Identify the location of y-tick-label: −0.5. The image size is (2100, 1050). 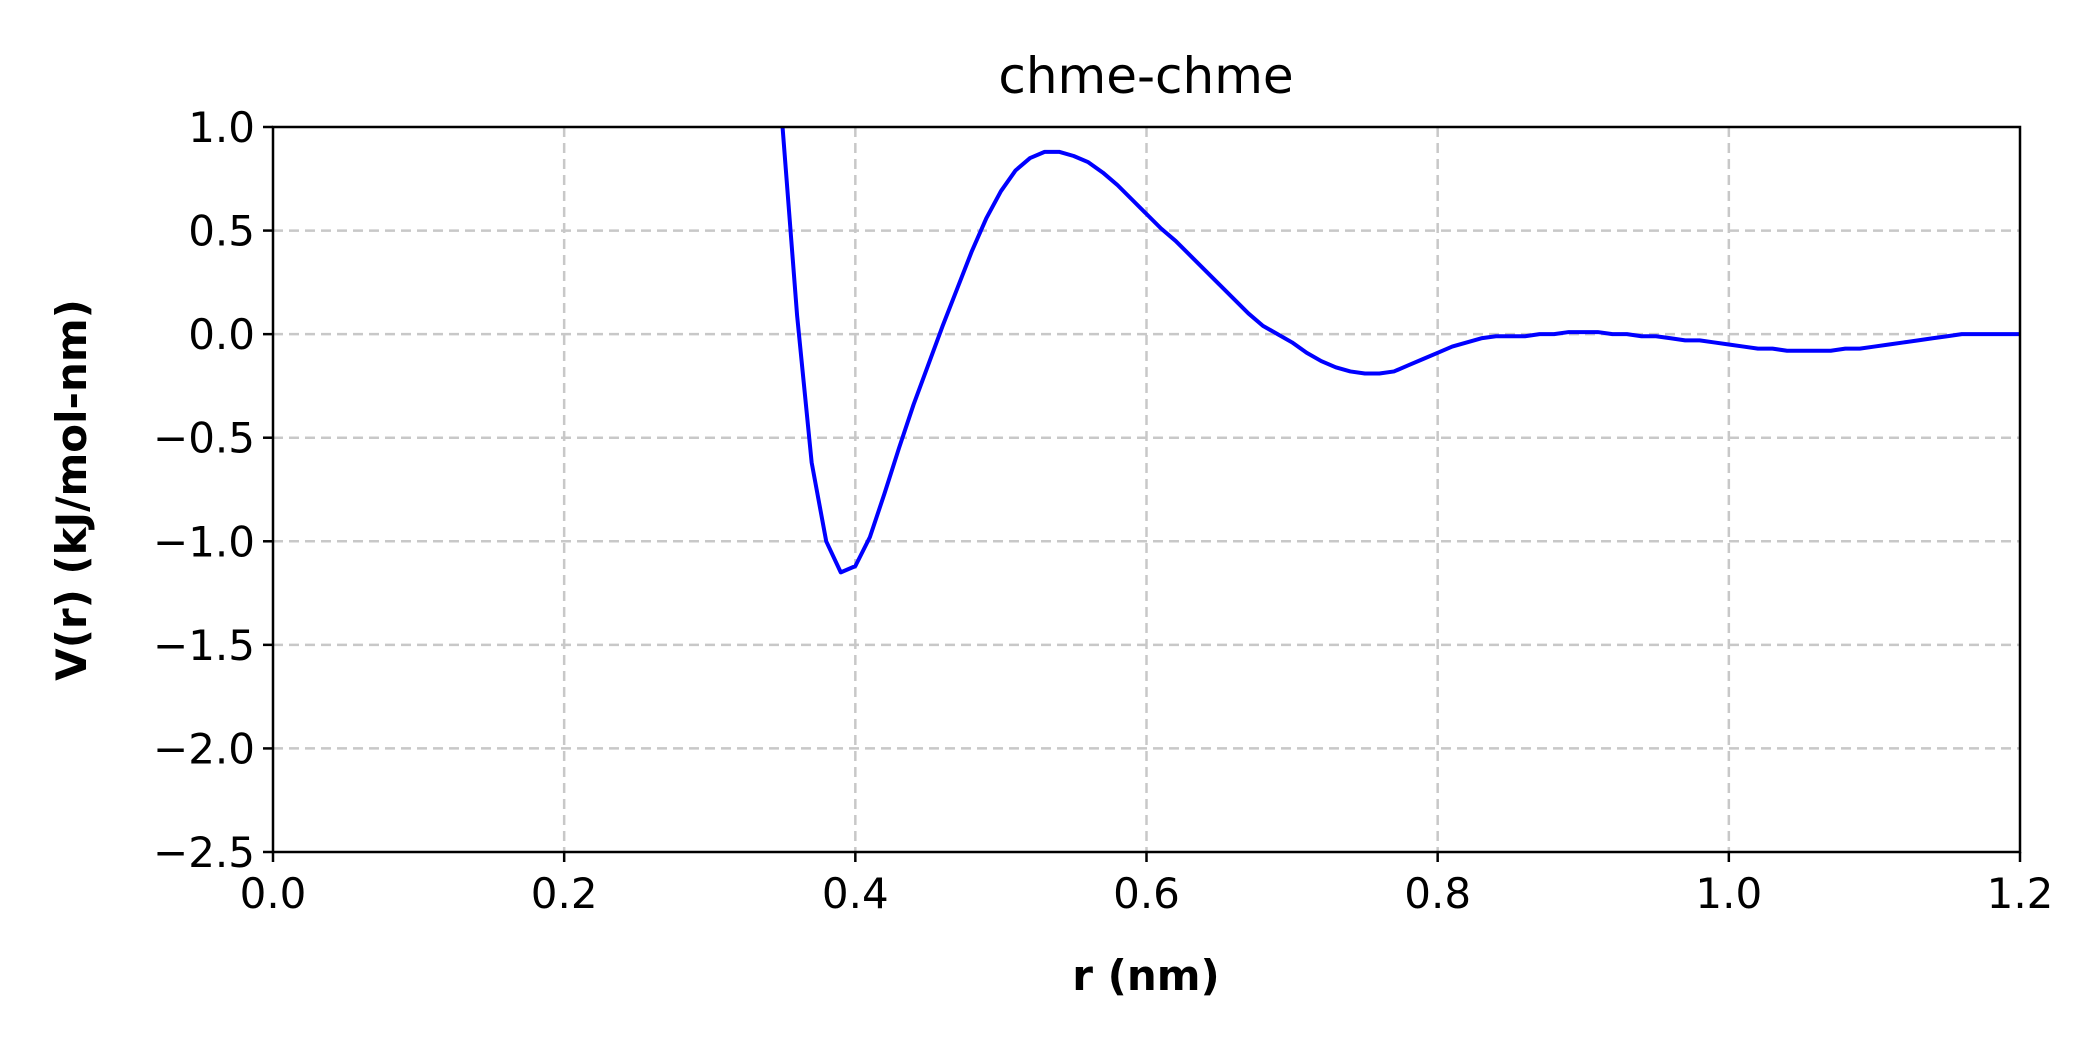
(204, 438).